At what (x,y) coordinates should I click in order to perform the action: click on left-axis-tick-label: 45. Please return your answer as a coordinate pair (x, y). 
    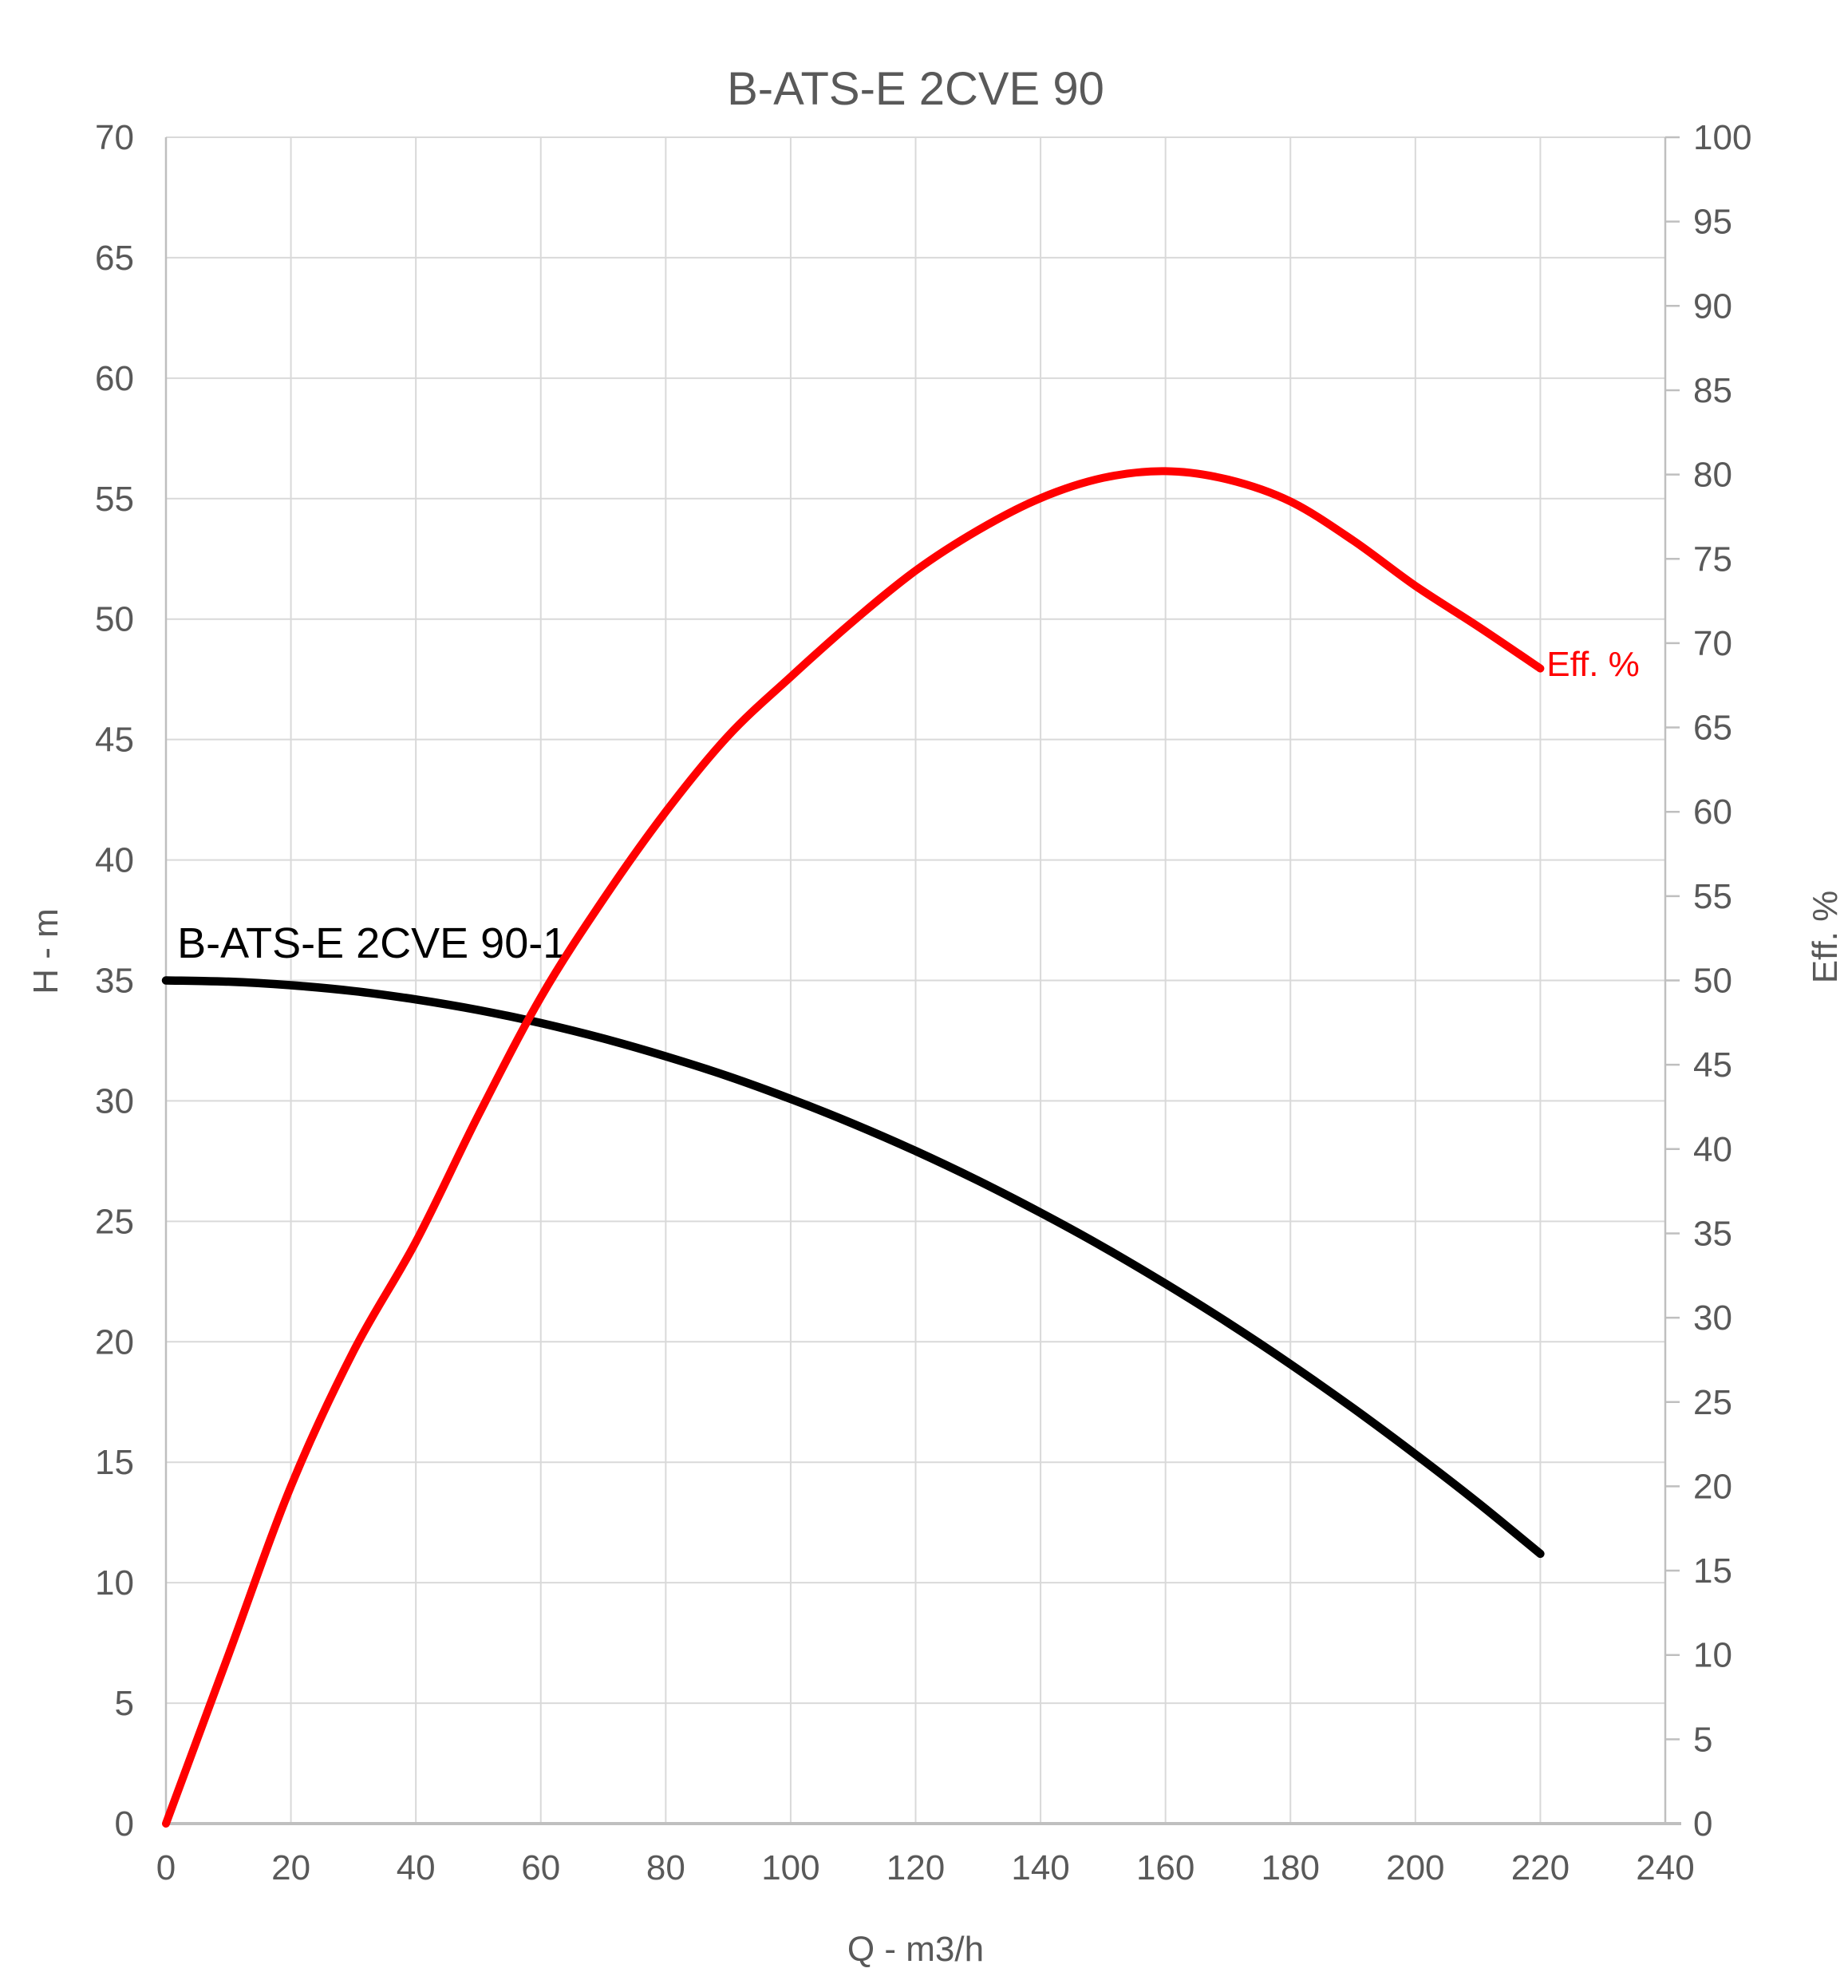
    Looking at the image, I should click on (114, 740).